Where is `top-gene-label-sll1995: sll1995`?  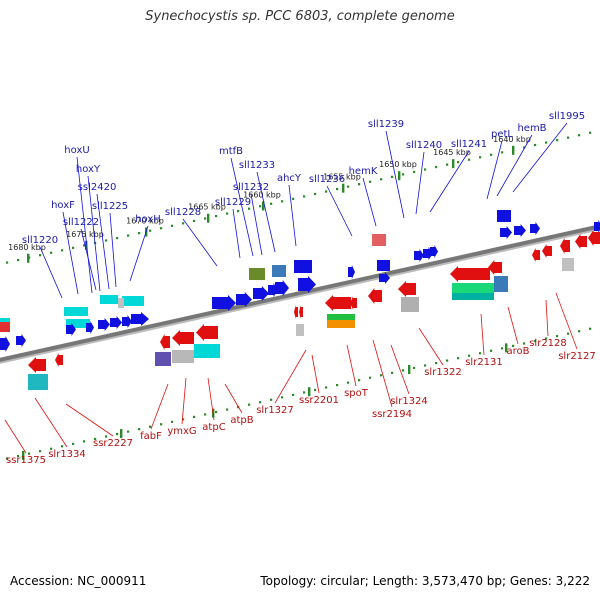
top-gene-label-sll1995: sll1995 is located at coordinates (567, 116).